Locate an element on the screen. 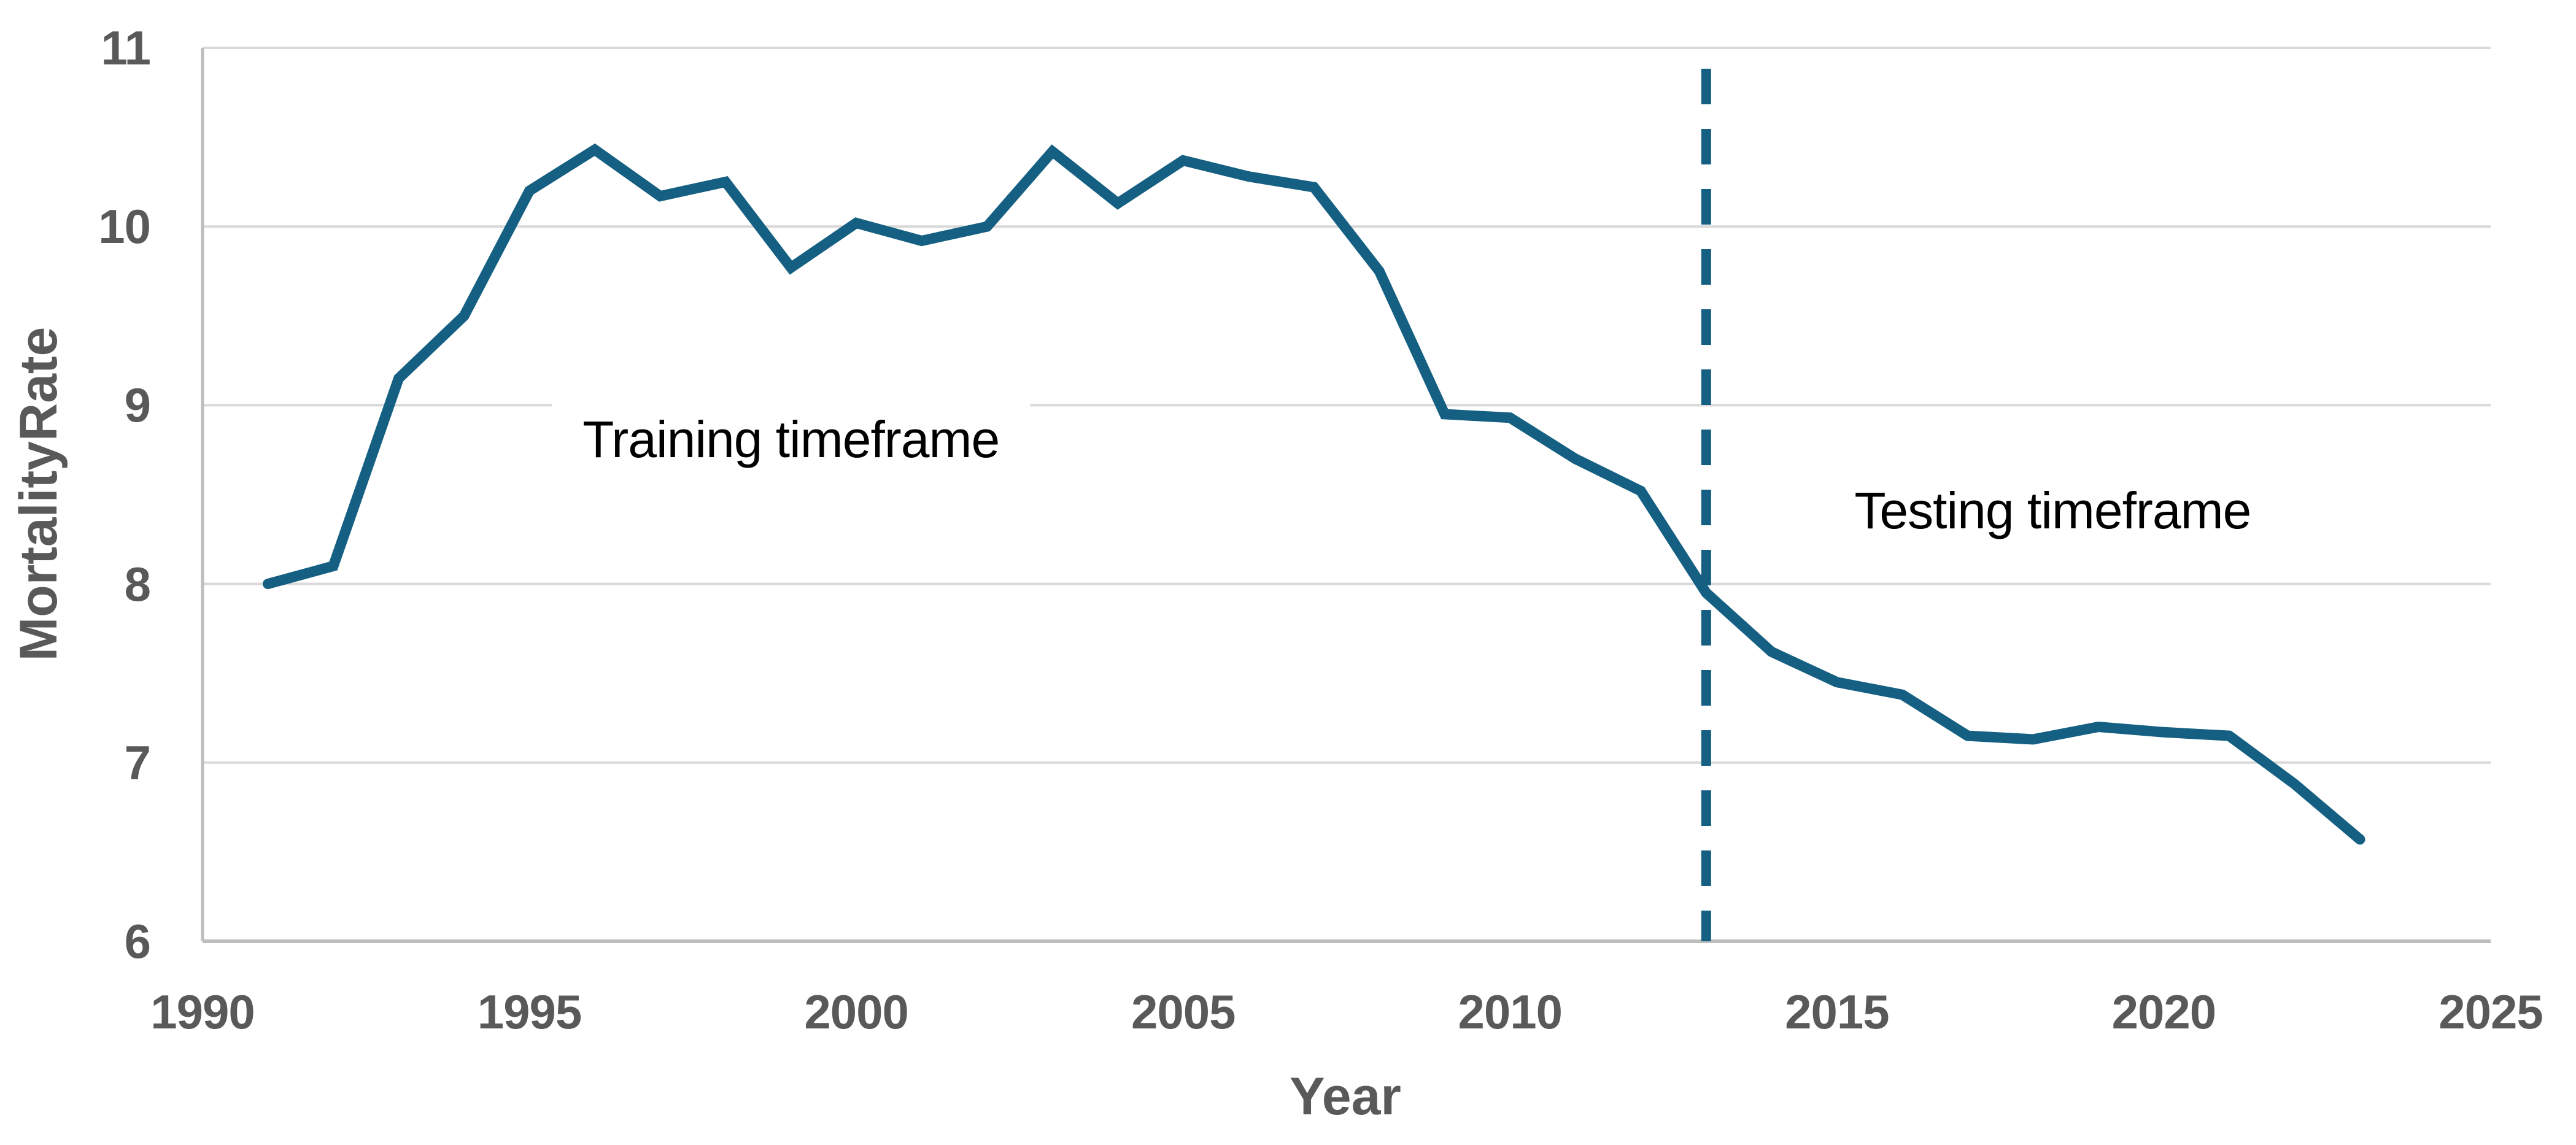 This screenshot has height=1145, width=2576. x-tick-label-2020: 2020 is located at coordinates (2164, 1012).